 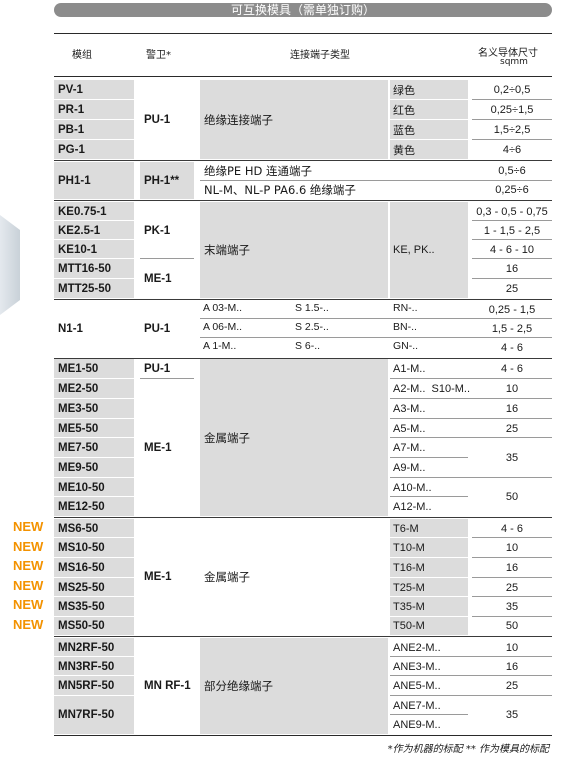 I want to click on size-cell: 1 - 1,5 - 2,5, so click(x=512, y=230).